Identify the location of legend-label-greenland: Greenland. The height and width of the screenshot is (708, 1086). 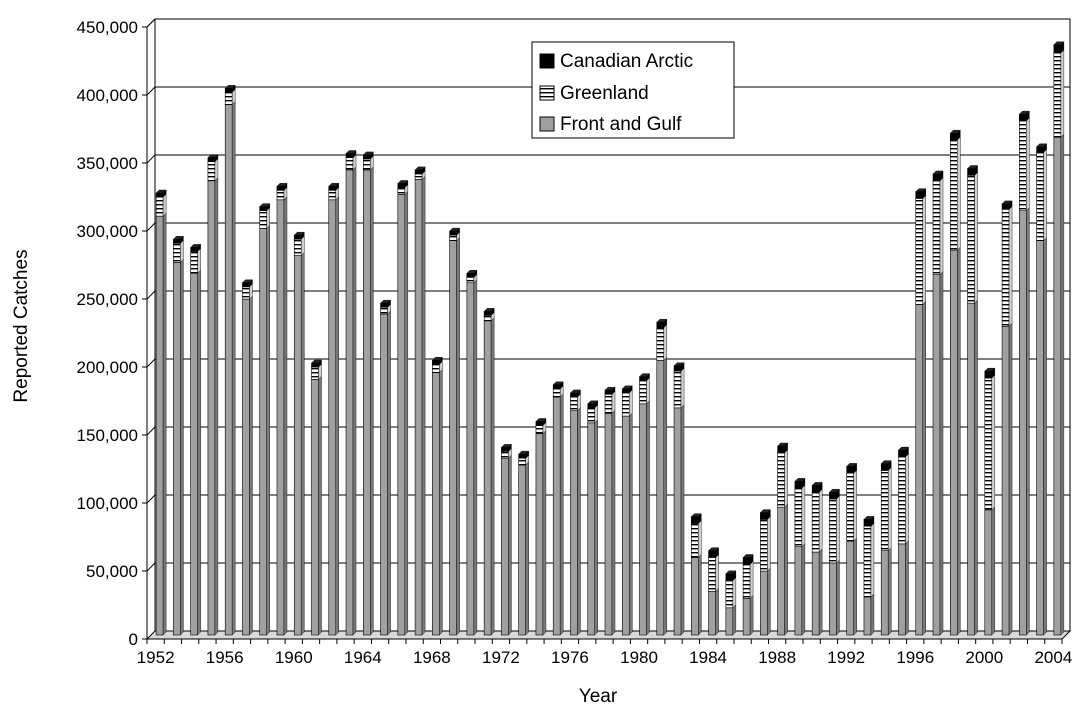
(604, 93).